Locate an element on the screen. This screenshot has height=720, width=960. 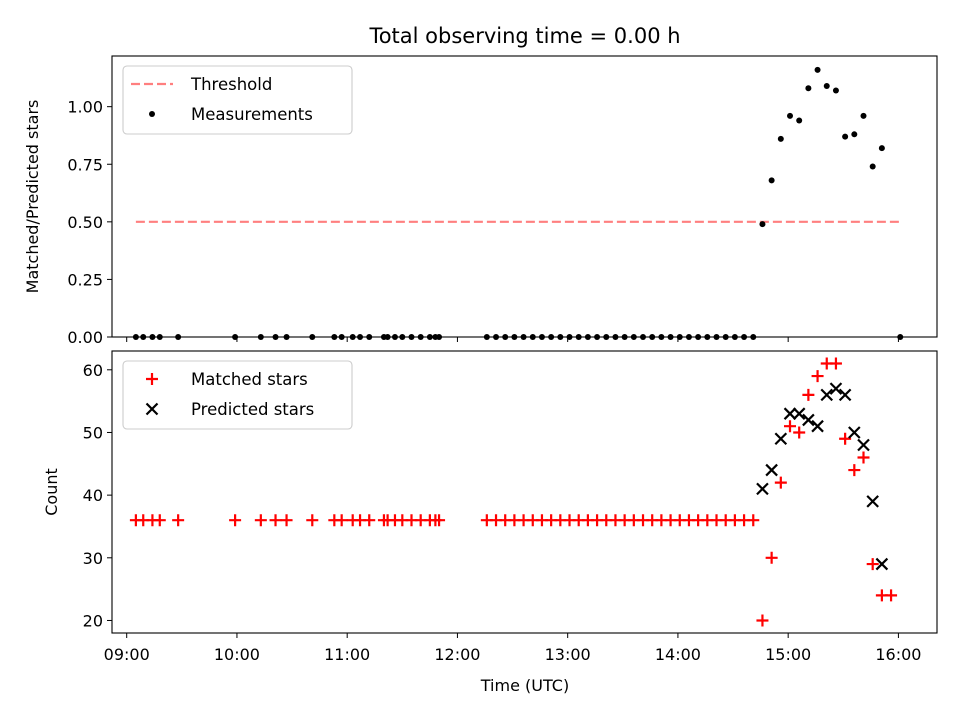
x-axis-title: Time (UTC) is located at coordinates (524, 685).